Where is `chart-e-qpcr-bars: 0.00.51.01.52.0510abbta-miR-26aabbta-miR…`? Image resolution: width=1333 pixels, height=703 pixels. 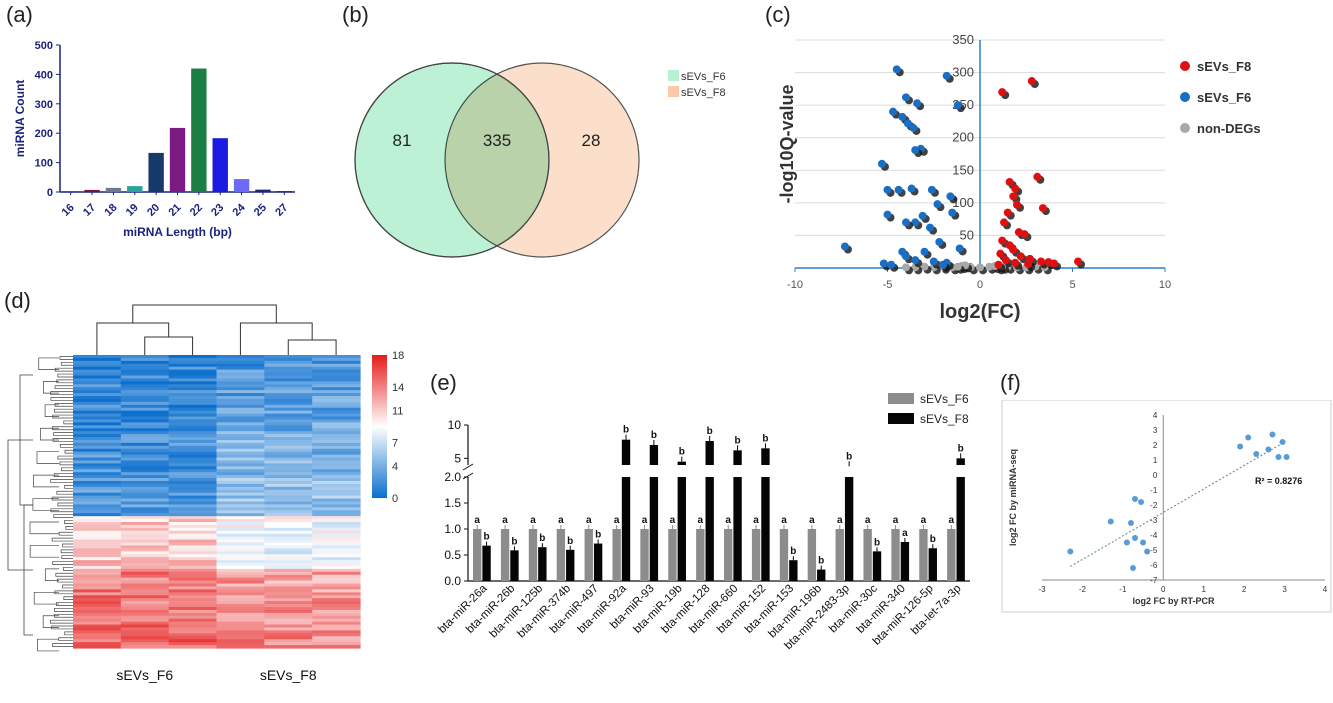
chart-e-qpcr-bars: 0.00.51.01.52.0510abbta-miR-26aabbta-miR… is located at coordinates (703, 522).